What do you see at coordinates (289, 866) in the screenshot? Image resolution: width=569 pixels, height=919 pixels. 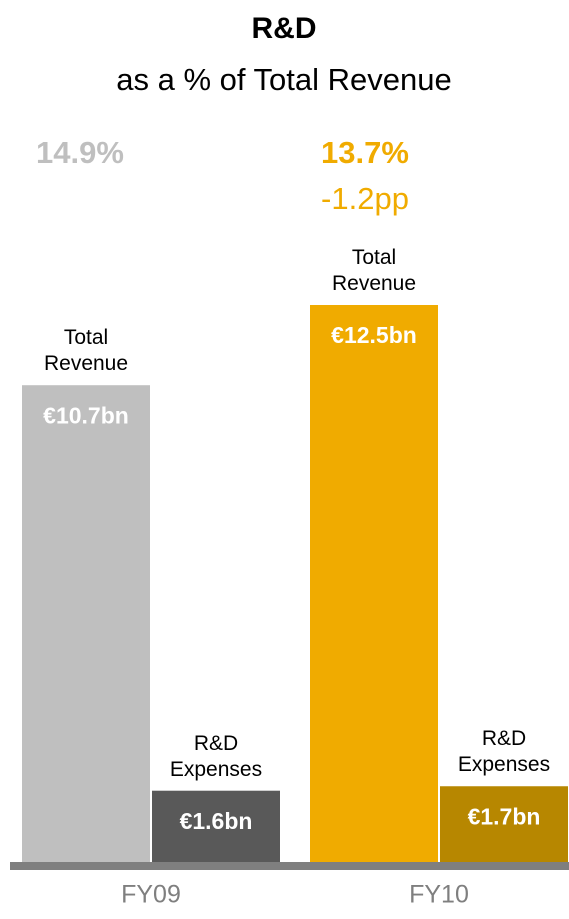 I see `baseline` at bounding box center [289, 866].